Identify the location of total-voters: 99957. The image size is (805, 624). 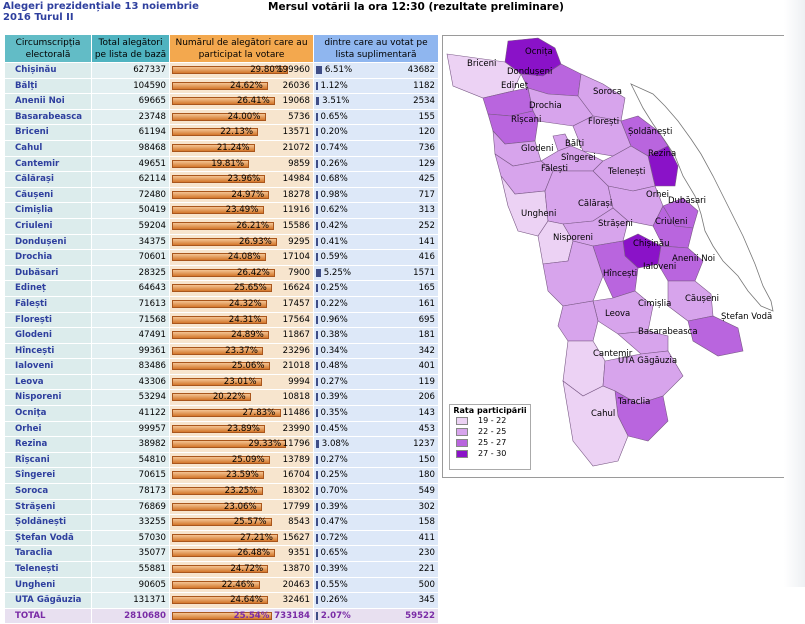
(131, 429).